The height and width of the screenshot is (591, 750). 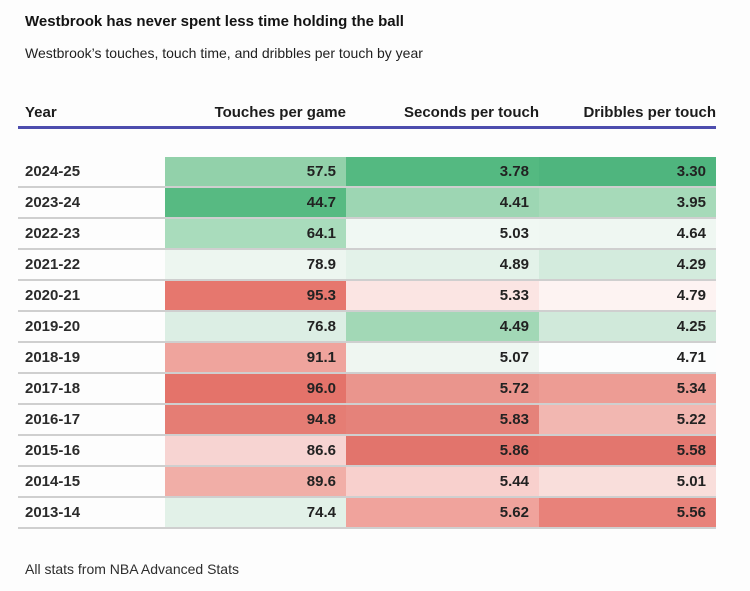 I want to click on touches-cell: 57.5, so click(x=255, y=171).